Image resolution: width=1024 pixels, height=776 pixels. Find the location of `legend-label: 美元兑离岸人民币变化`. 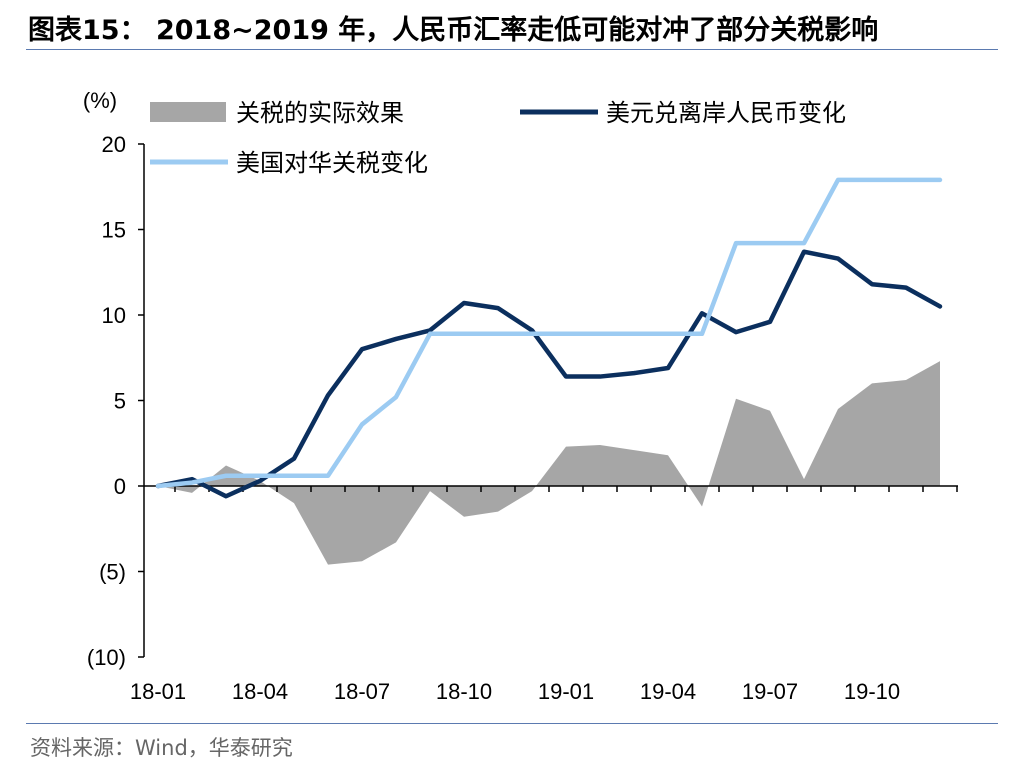

legend-label: 美元兑离岸人民币变化 is located at coordinates (726, 113).